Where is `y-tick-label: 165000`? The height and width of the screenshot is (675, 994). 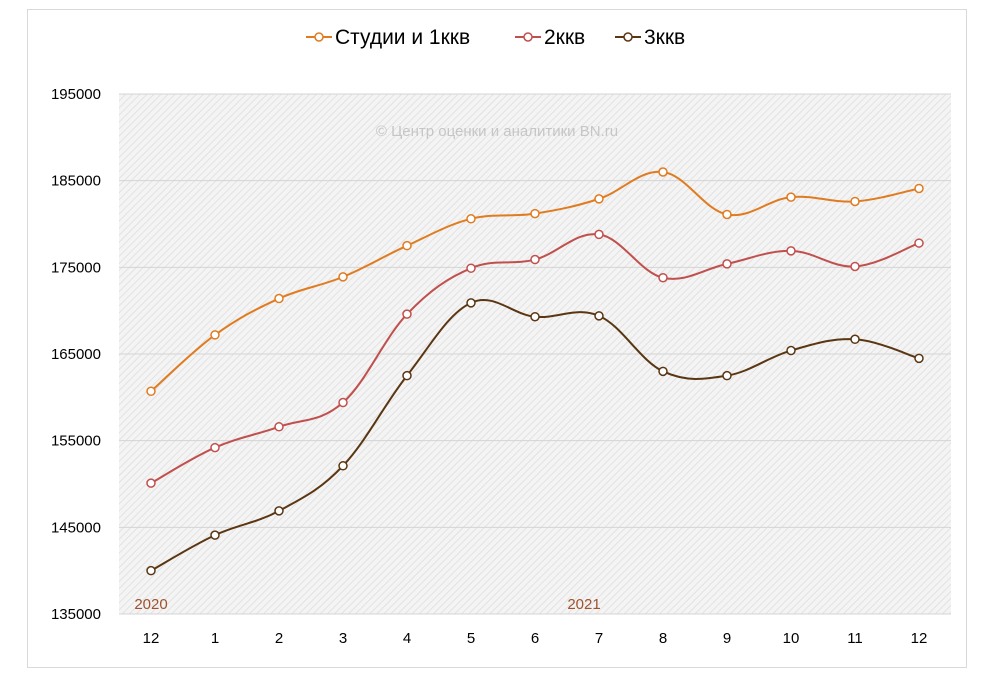
y-tick-label: 165000 is located at coordinates (76, 354).